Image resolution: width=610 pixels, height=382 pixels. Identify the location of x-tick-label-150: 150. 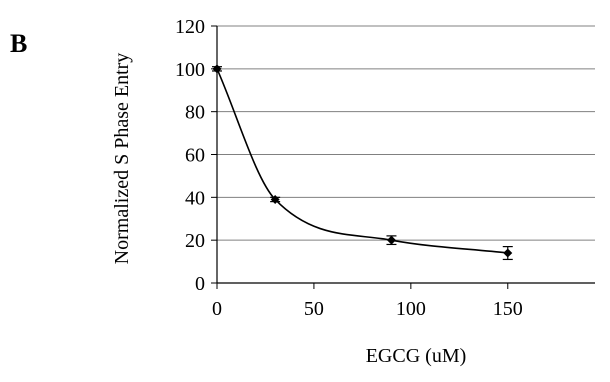
(508, 309).